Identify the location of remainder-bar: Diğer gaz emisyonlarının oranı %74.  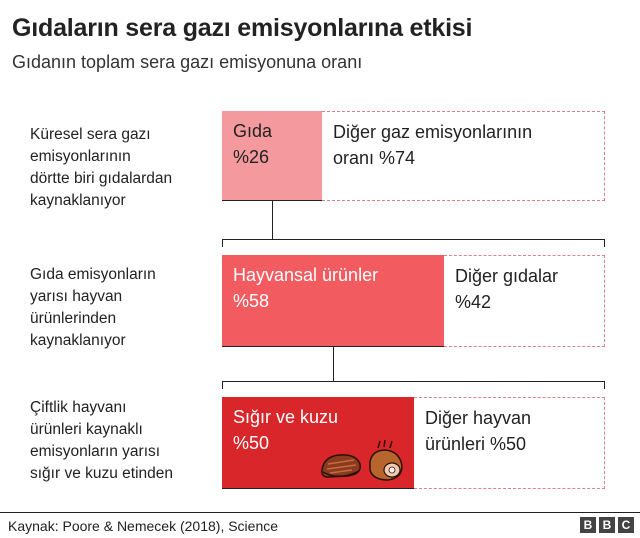
(463, 156).